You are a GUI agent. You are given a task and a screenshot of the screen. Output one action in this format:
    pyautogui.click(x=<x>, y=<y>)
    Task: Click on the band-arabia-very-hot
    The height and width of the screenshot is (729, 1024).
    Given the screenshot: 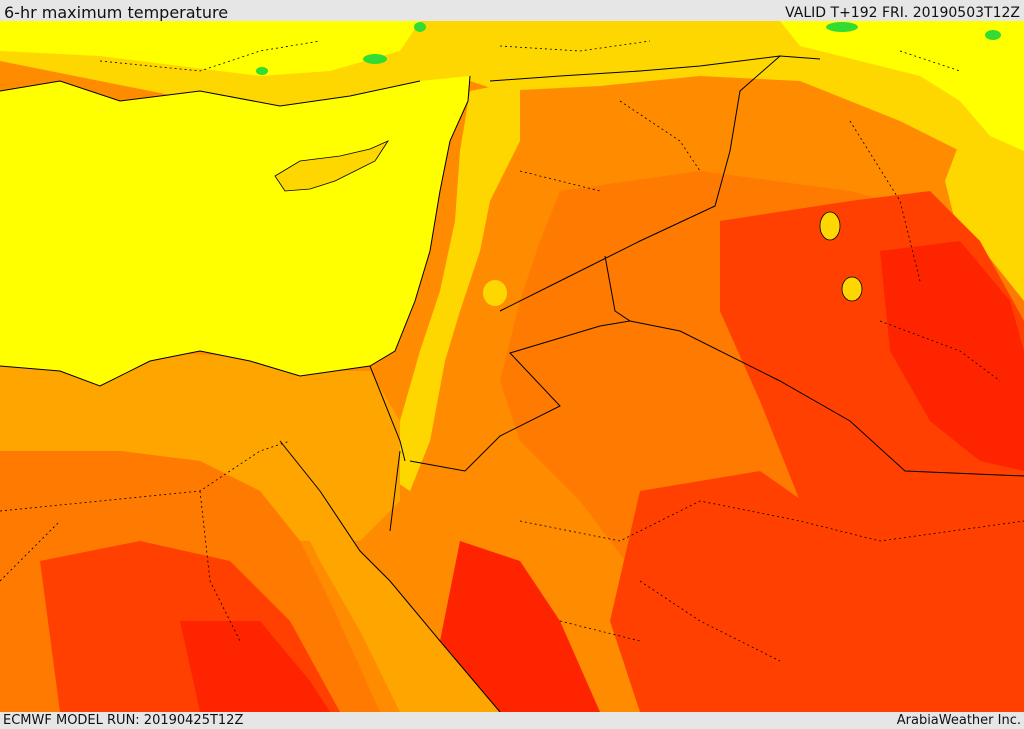 What is the action you would take?
    pyautogui.click(x=755, y=591)
    